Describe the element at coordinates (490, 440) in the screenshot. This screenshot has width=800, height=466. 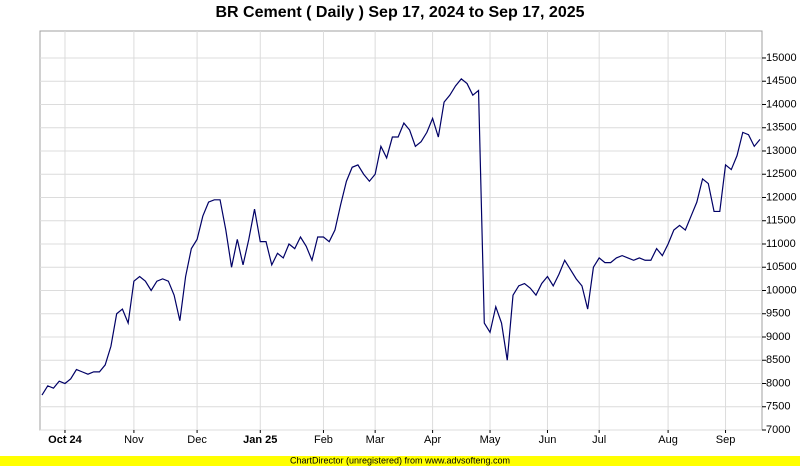
I see `x-tick-label: May` at that location.